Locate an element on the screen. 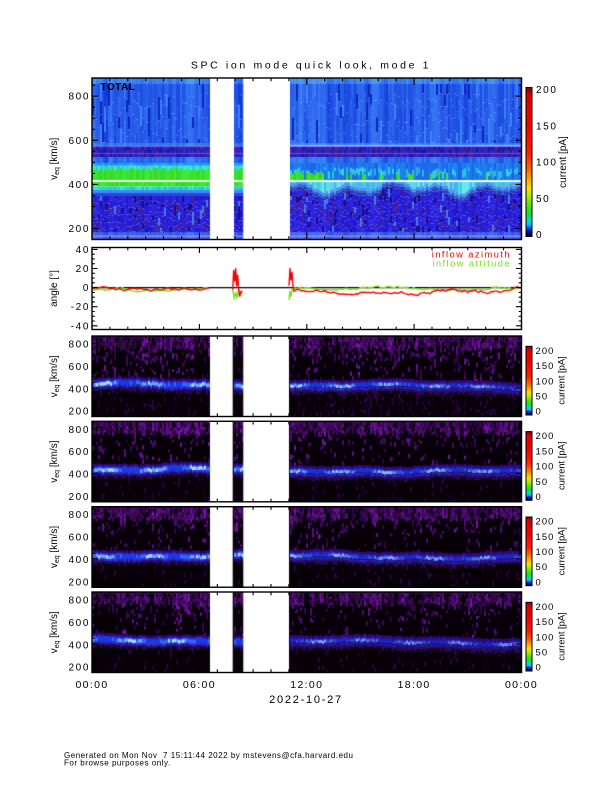 This screenshot has width=612, height=792. svg-text: 40 is located at coordinates (83, 250).